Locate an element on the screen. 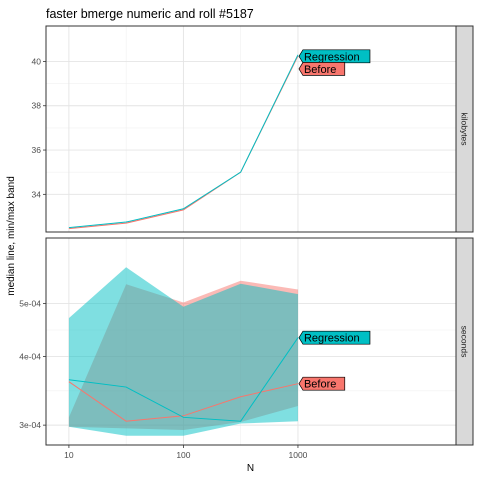  y-tick-label: 36 is located at coordinates (37, 150).